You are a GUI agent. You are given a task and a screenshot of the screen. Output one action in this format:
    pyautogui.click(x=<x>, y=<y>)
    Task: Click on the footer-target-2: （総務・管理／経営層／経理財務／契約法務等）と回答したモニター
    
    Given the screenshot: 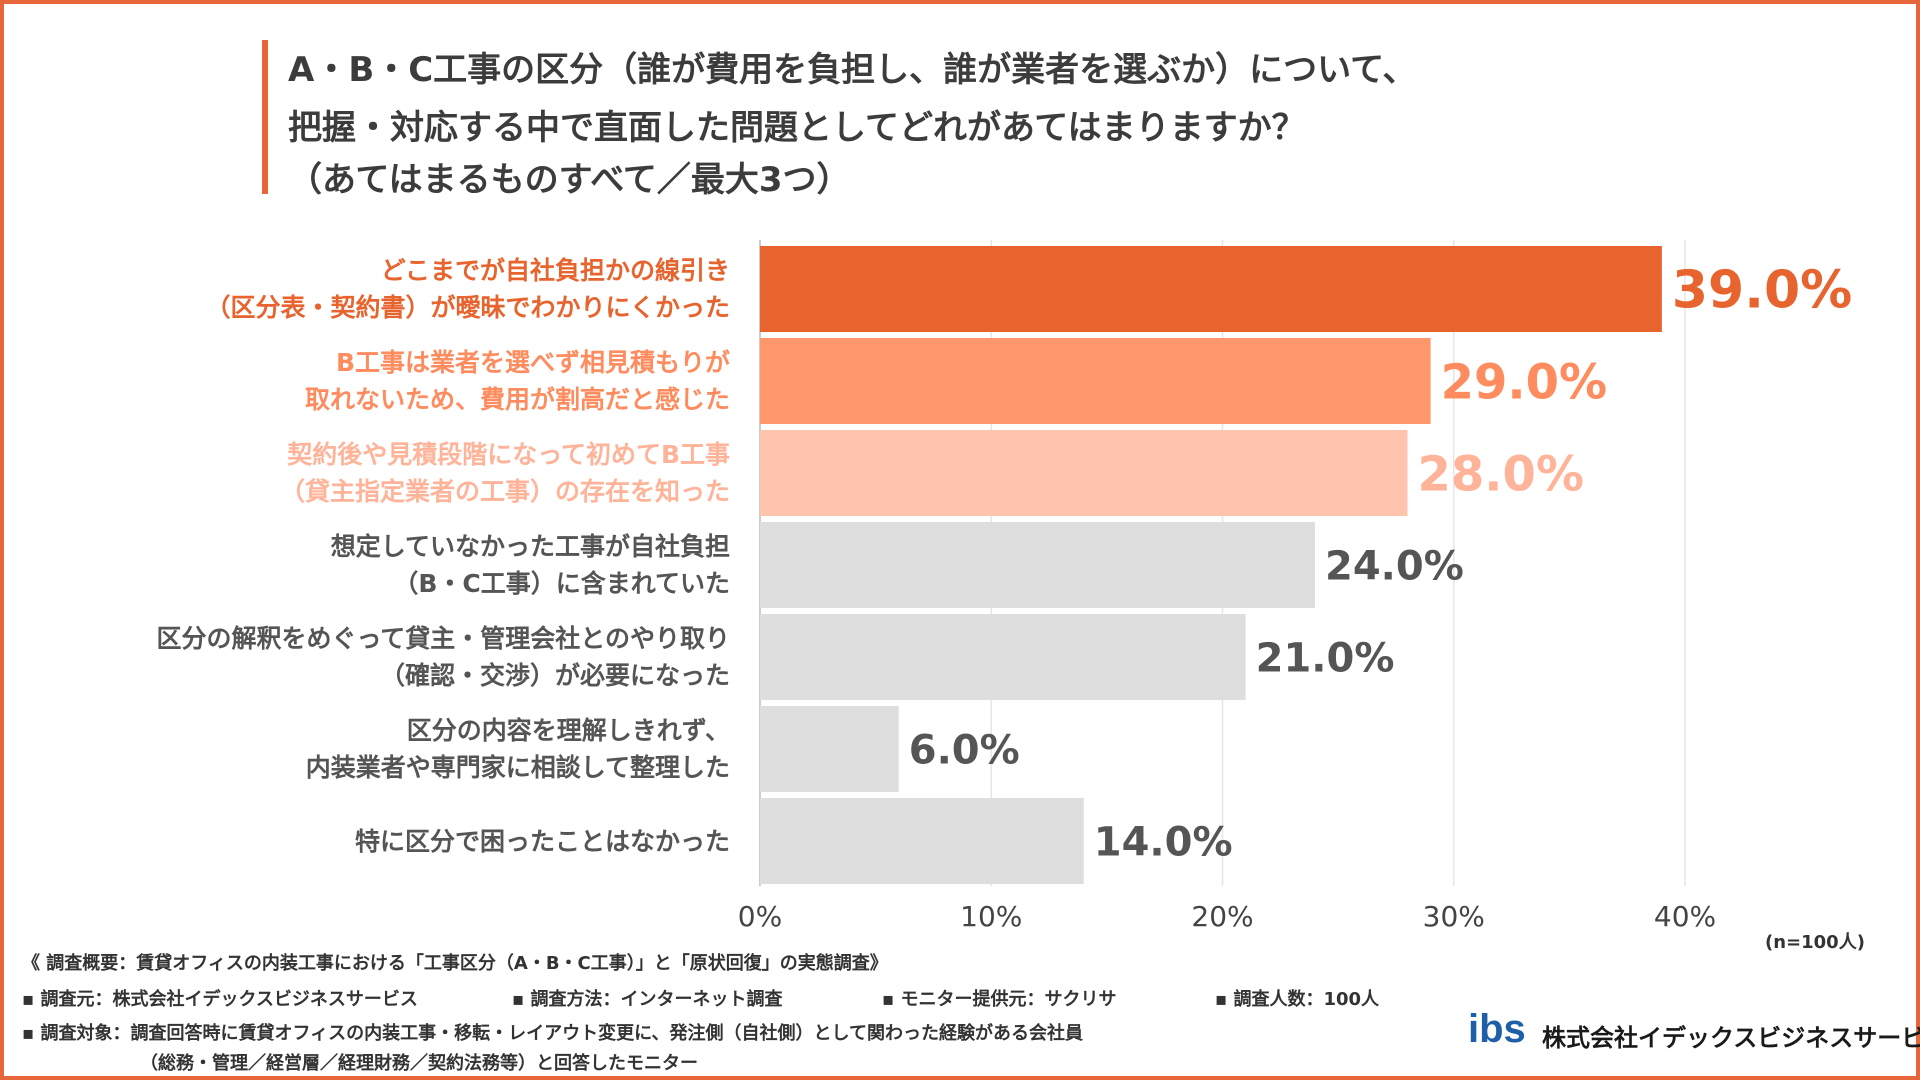 What is the action you would take?
    pyautogui.click(x=419, y=1063)
    